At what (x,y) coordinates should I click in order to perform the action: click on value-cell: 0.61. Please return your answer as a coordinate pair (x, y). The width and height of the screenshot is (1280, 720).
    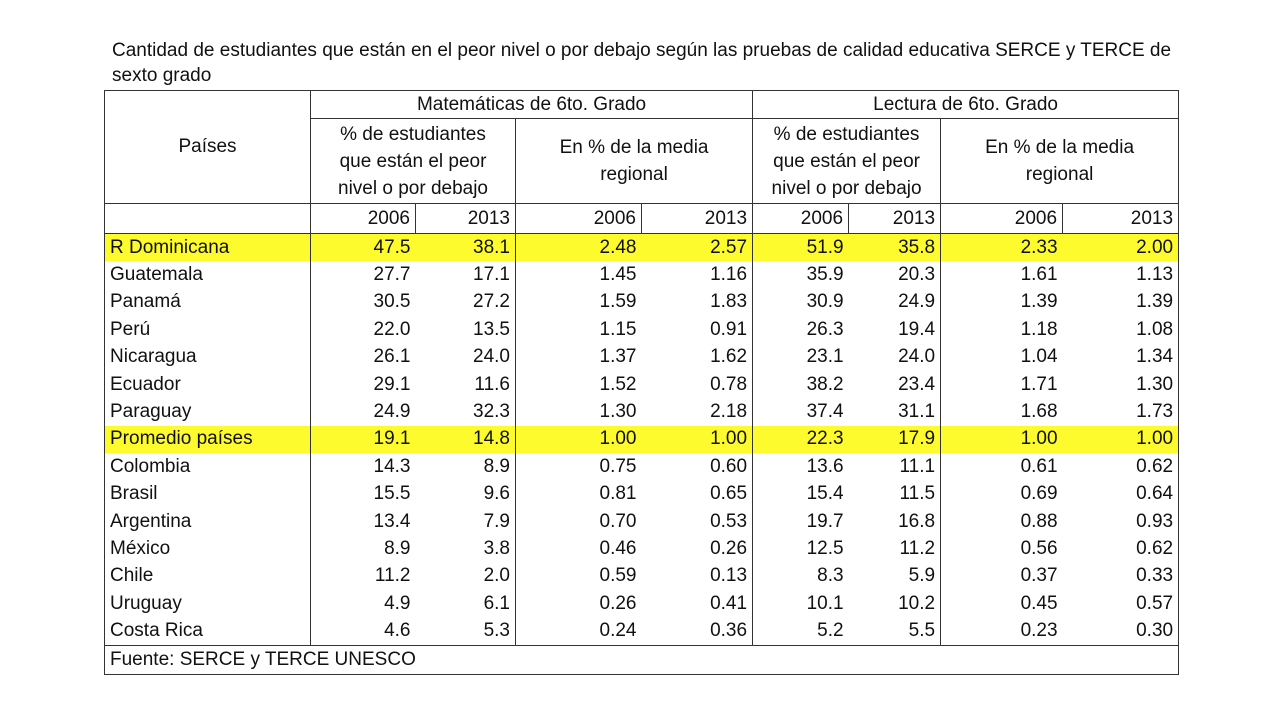
    Looking at the image, I should click on (1039, 466).